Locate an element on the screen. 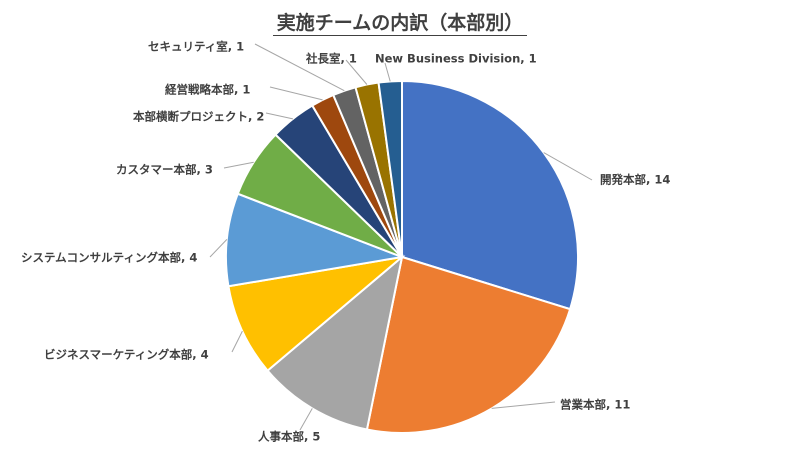 Image resolution: width=800 pixels, height=471 pixels. data-label-7: 本部横断プロジェクト, 2 is located at coordinates (198, 117).